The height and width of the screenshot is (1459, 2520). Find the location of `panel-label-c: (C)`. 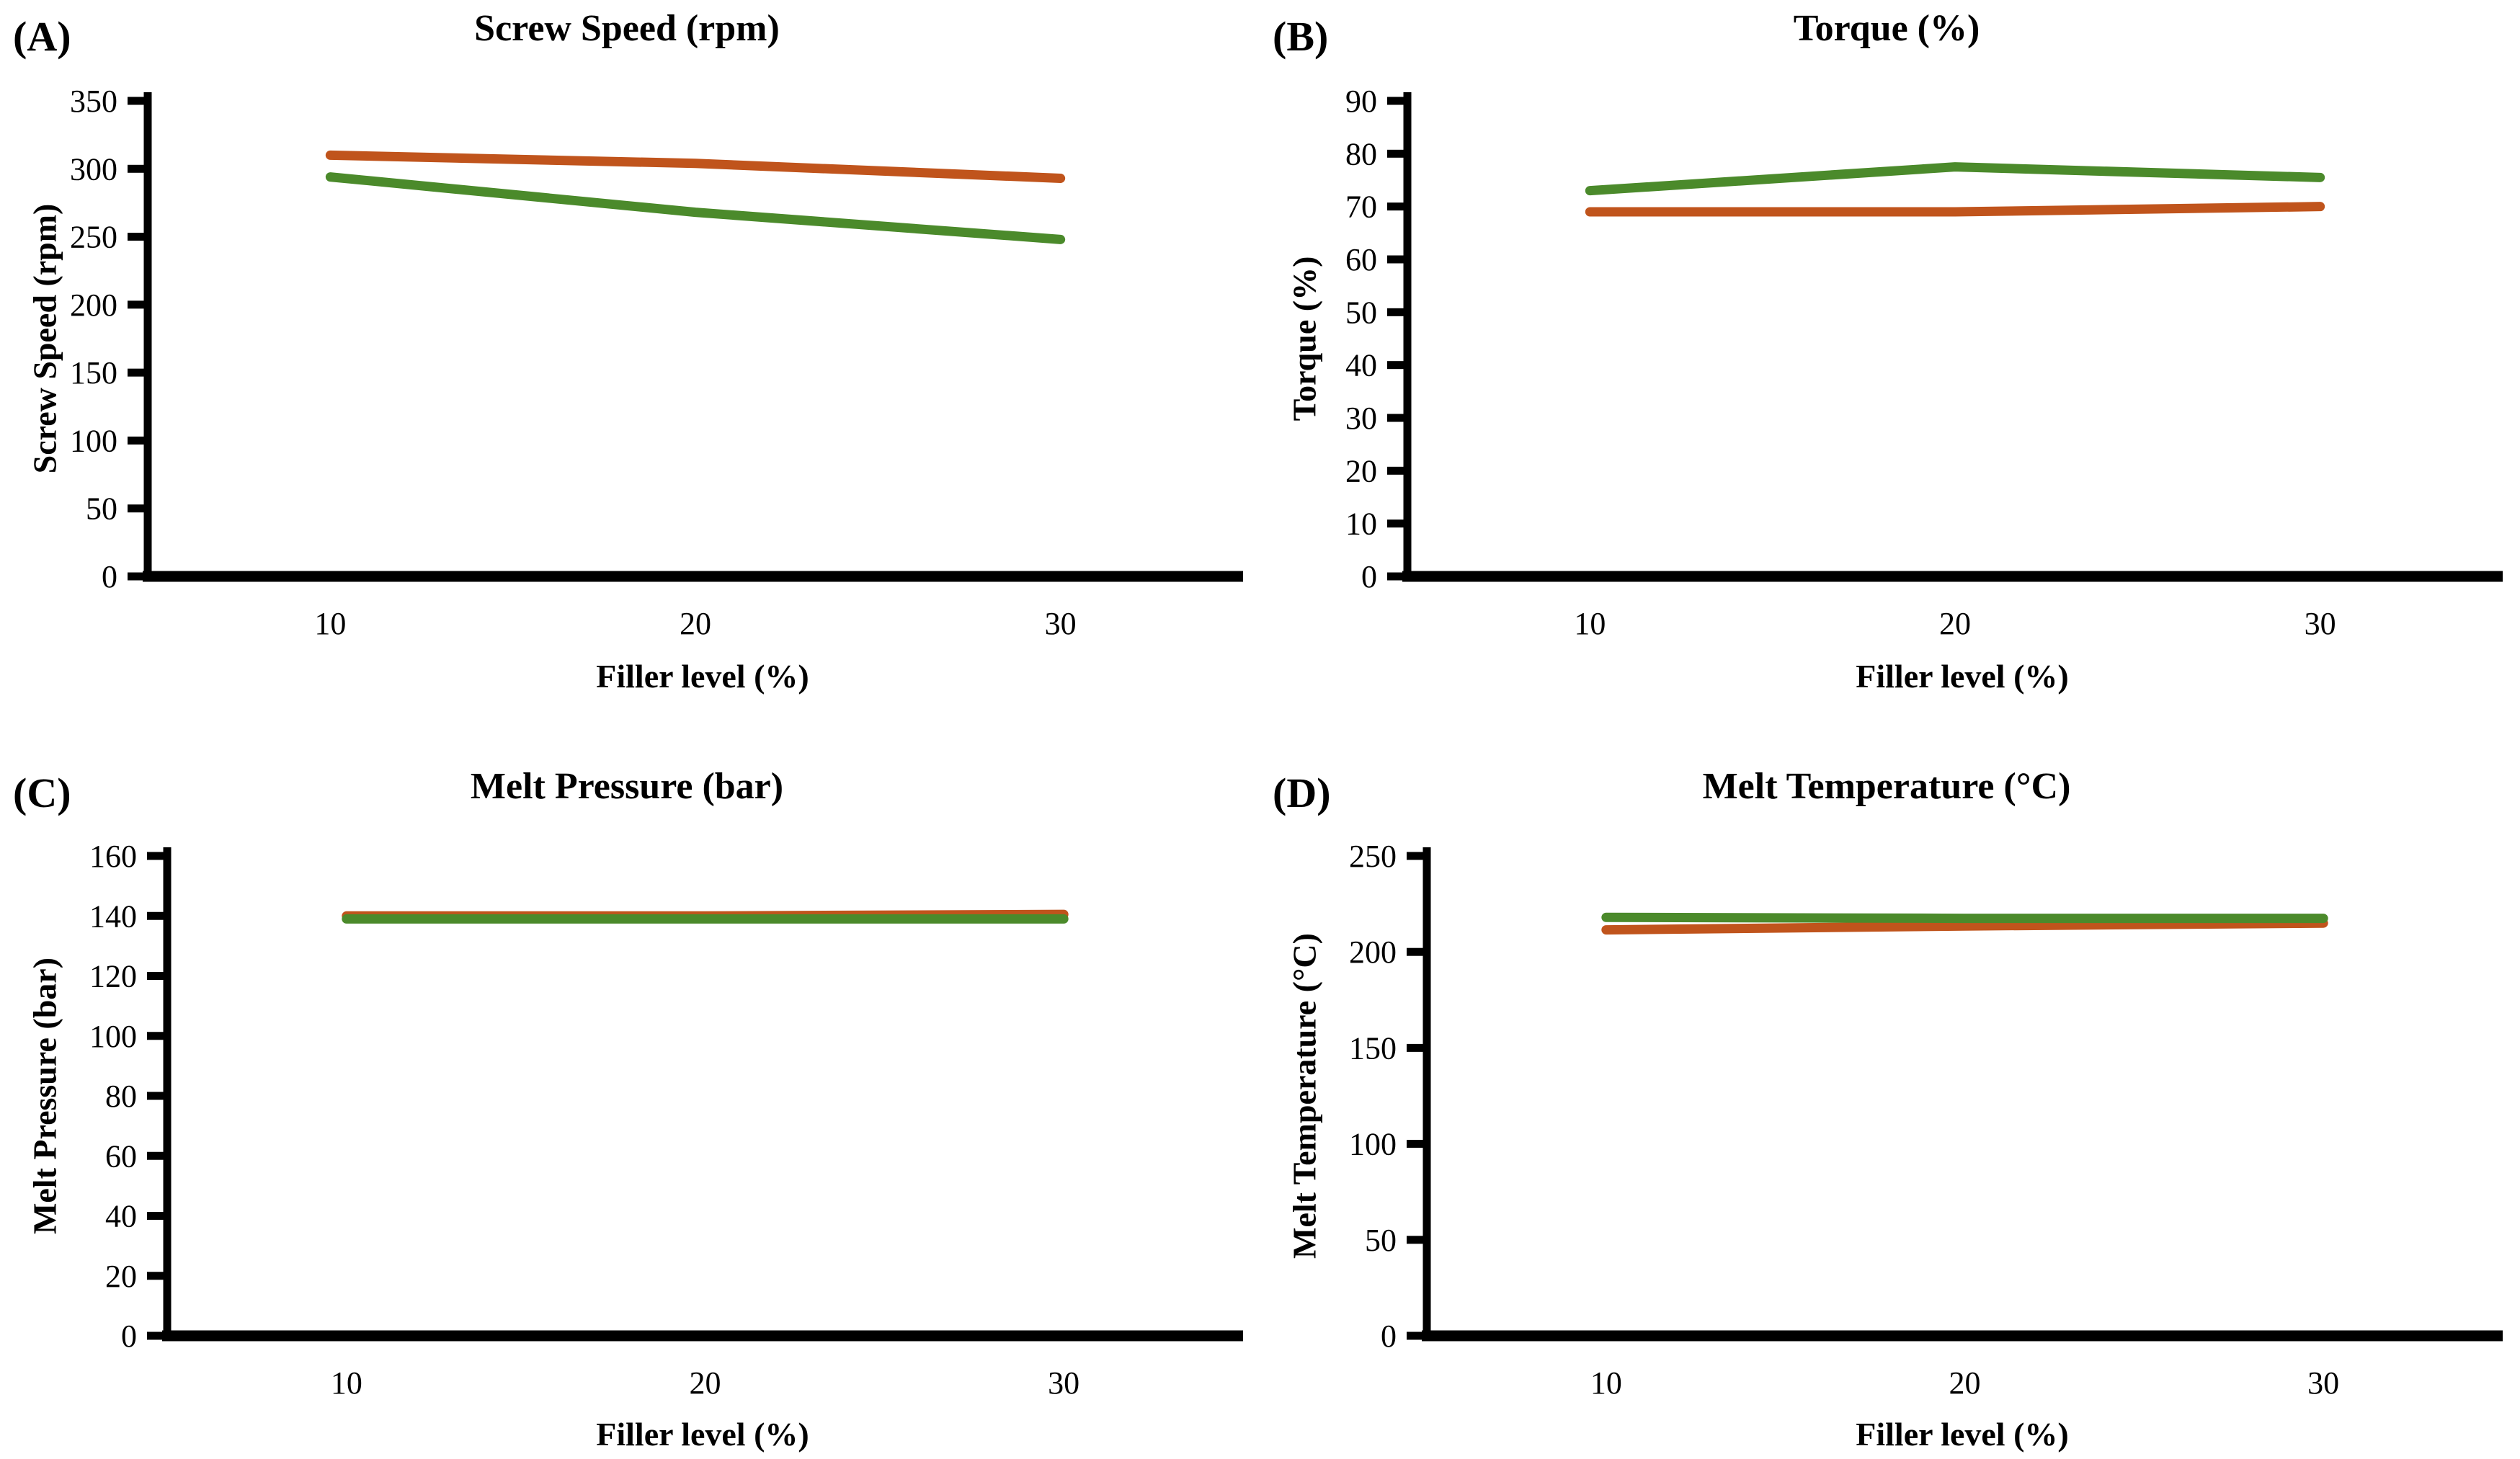

panel-label-c: (C) is located at coordinates (42, 792).